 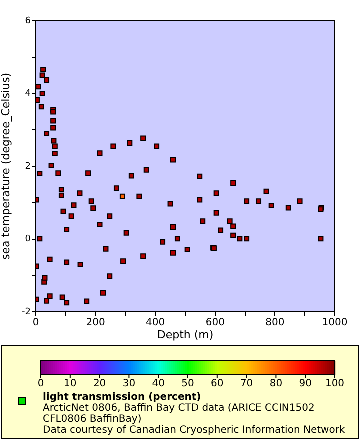 What do you see at coordinates (41, 384) in the screenshot?
I see `color-bar-label: 0` at bounding box center [41, 384].